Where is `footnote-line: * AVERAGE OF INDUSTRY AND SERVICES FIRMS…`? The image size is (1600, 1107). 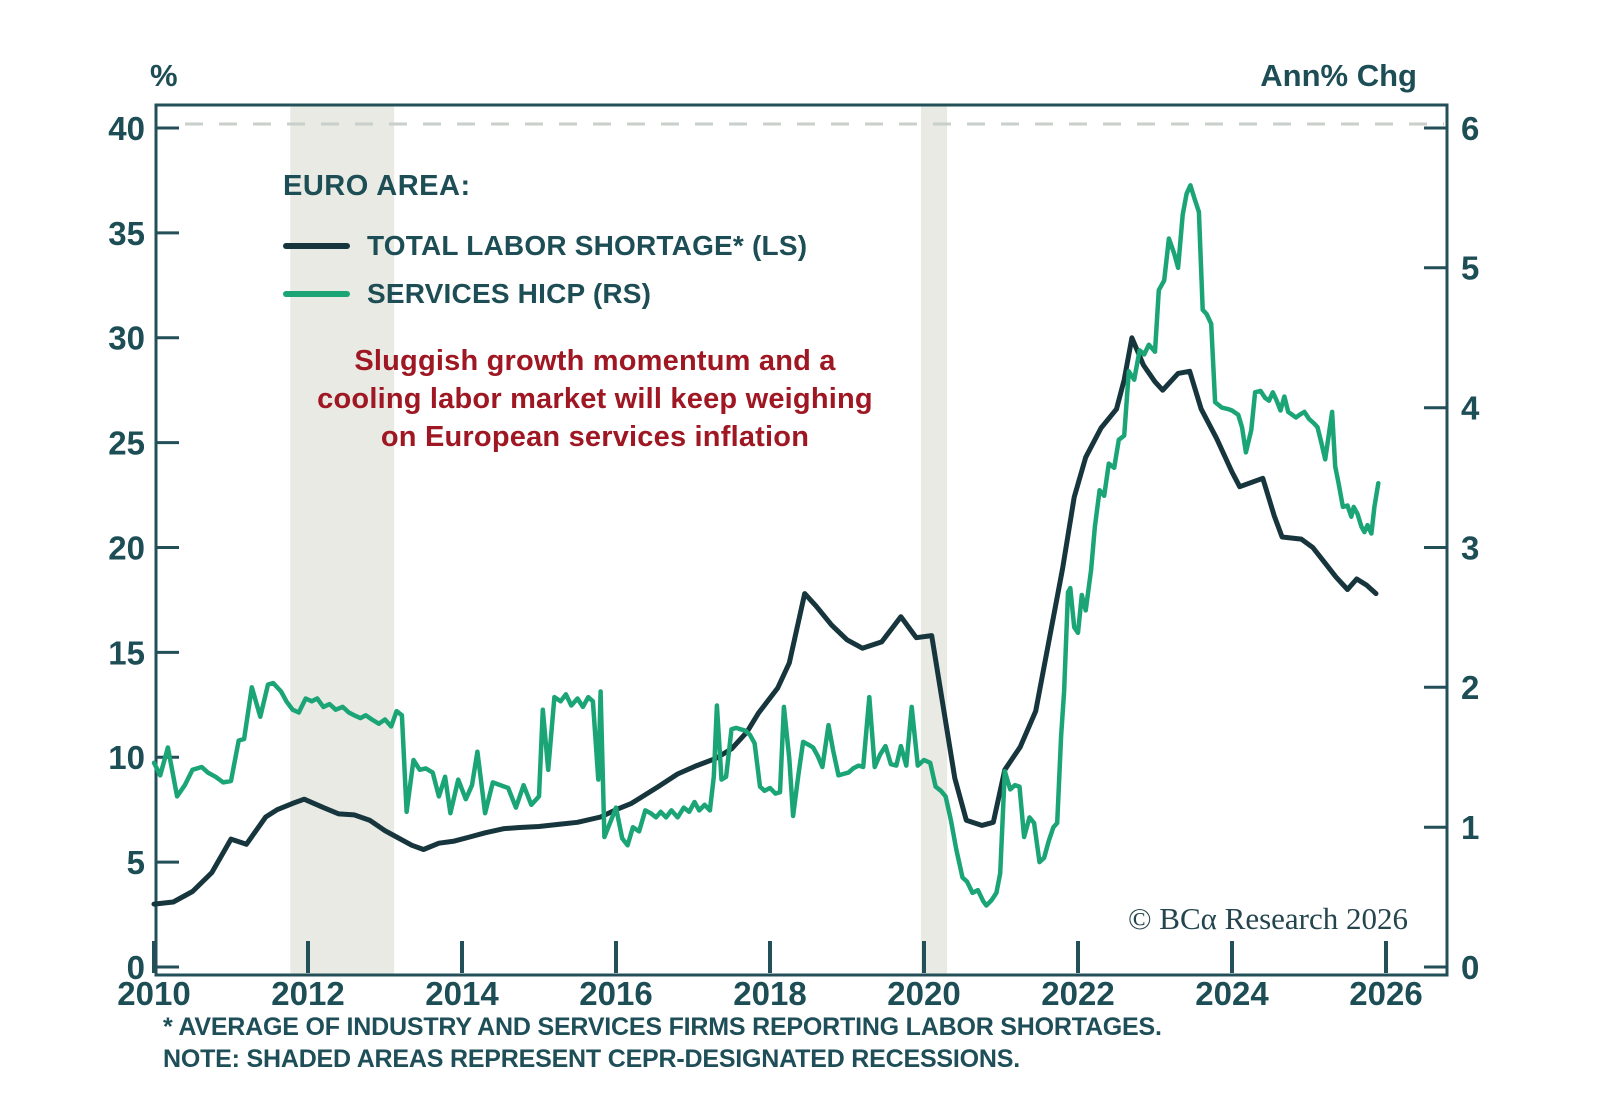 footnote-line: * AVERAGE OF INDUSTRY AND SERVICES FIRMS… is located at coordinates (662, 1027).